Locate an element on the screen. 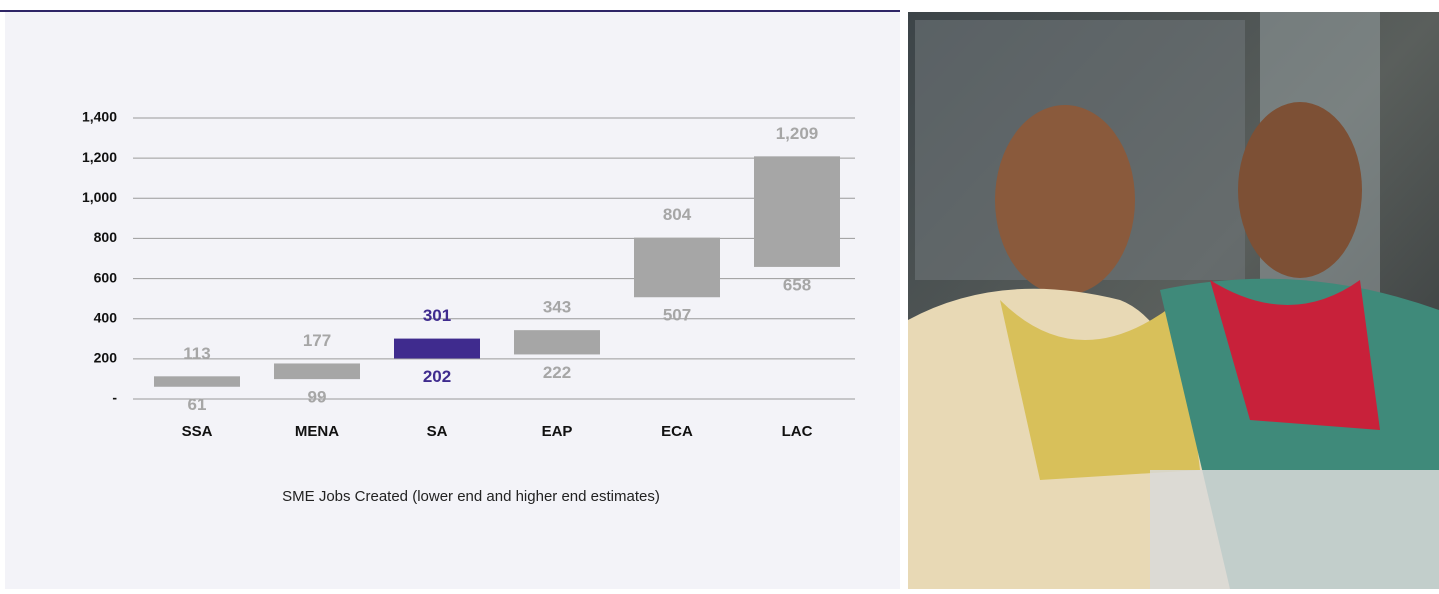  high-value-label: 113 is located at coordinates (196, 353).